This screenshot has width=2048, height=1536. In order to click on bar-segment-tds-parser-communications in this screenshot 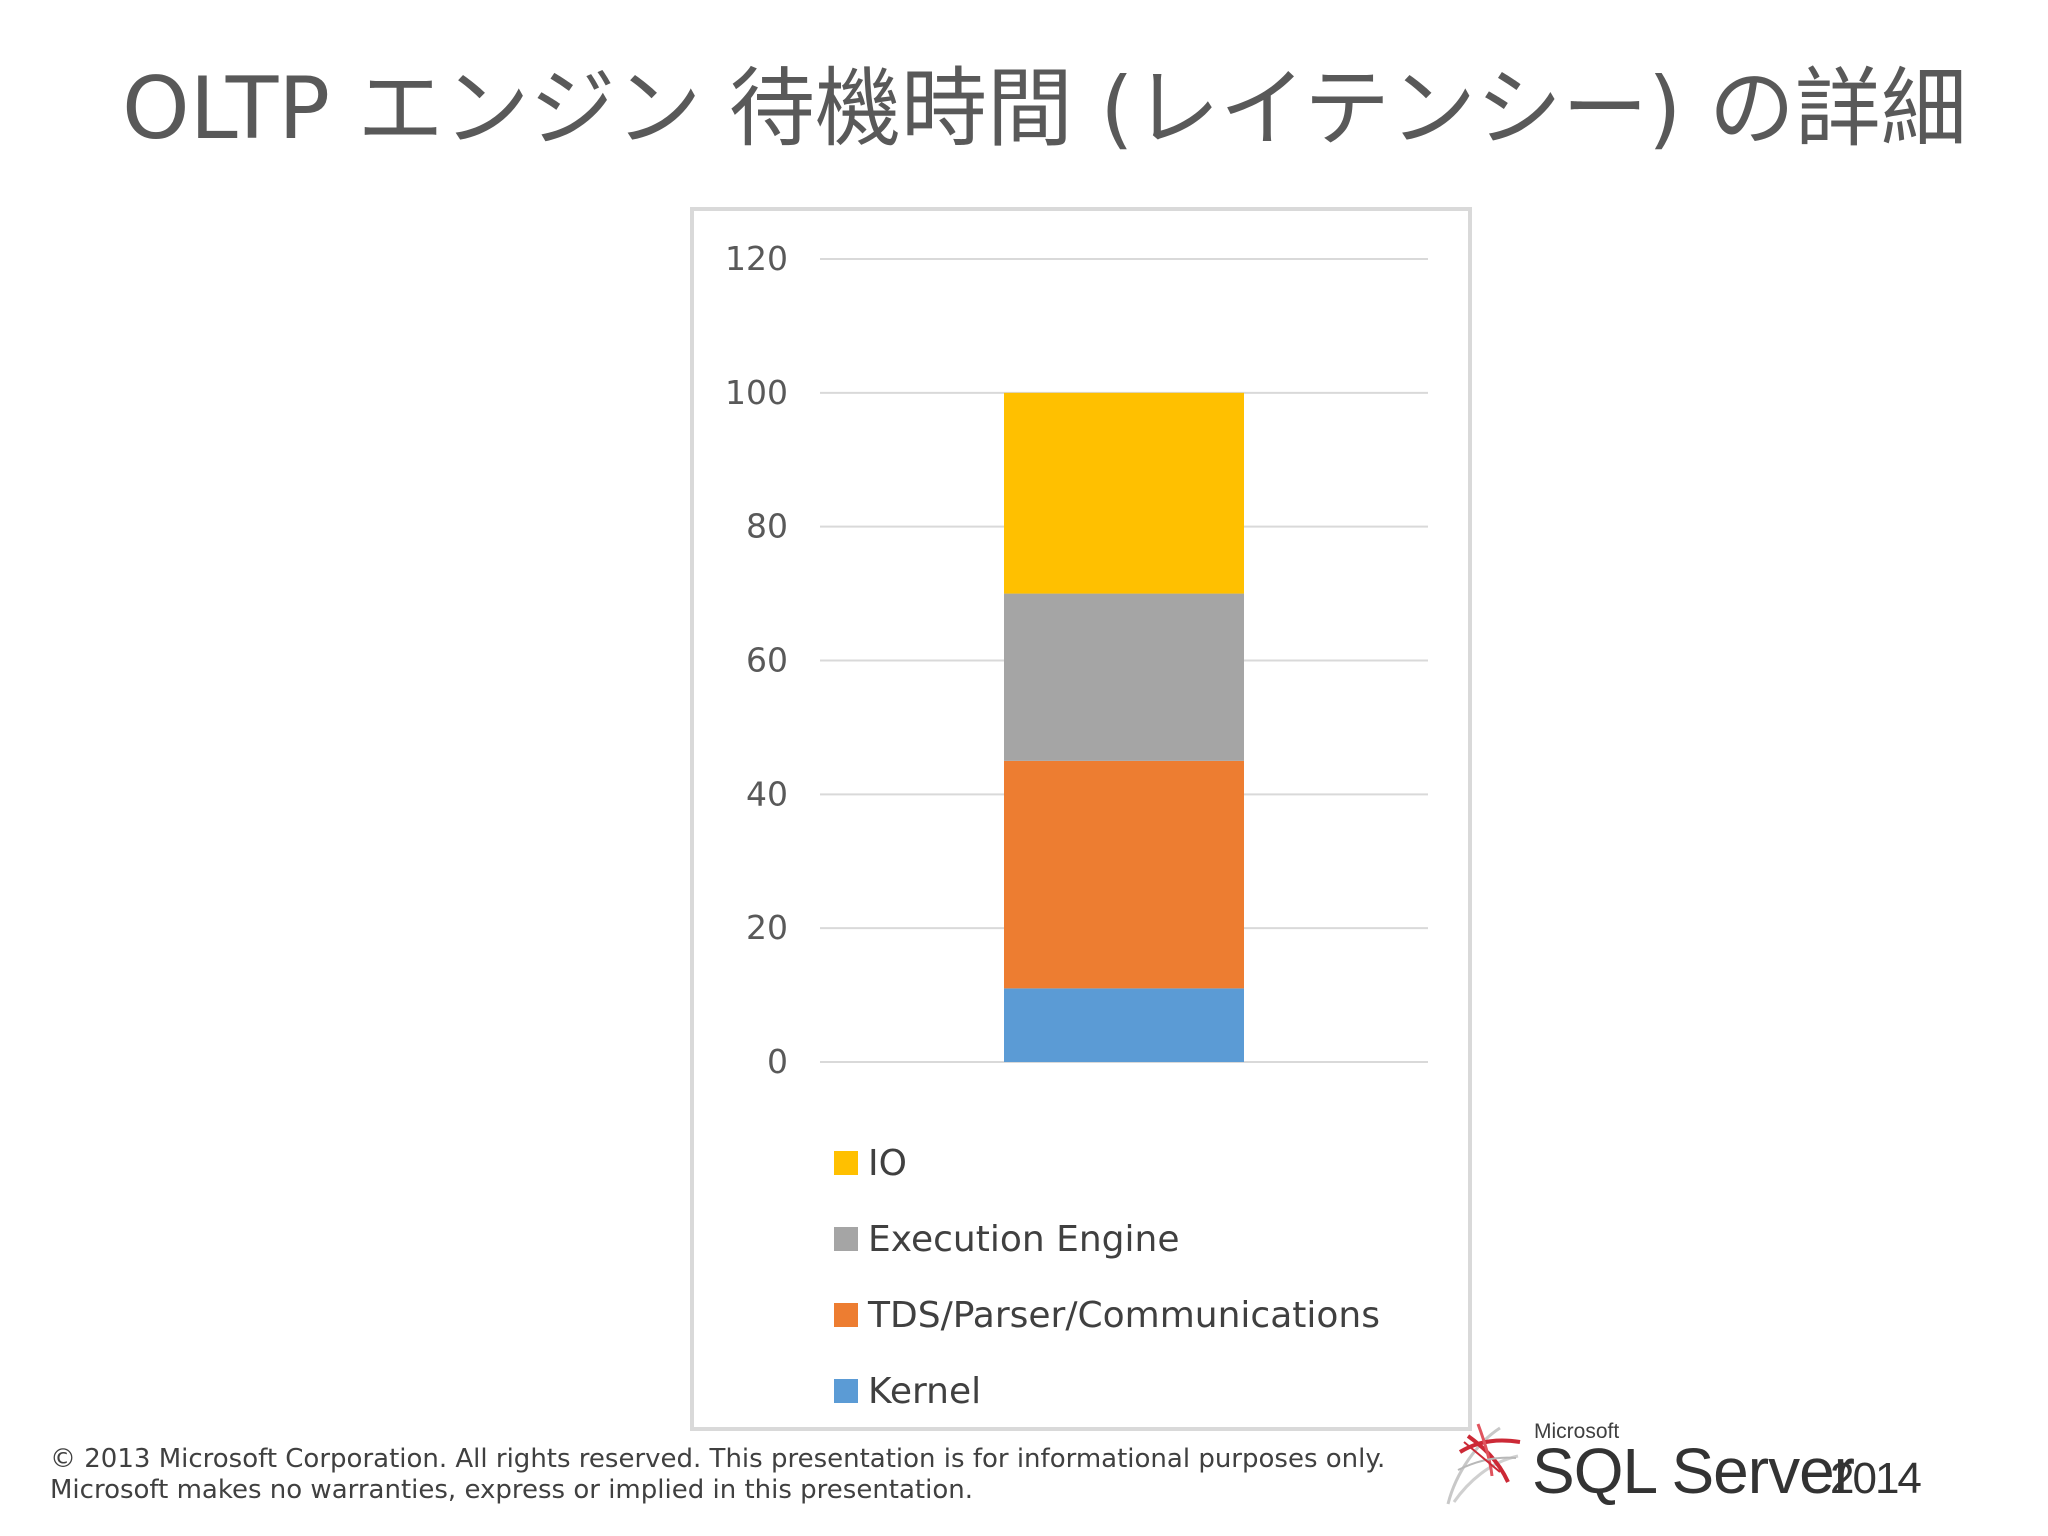, I will do `click(1124, 874)`.